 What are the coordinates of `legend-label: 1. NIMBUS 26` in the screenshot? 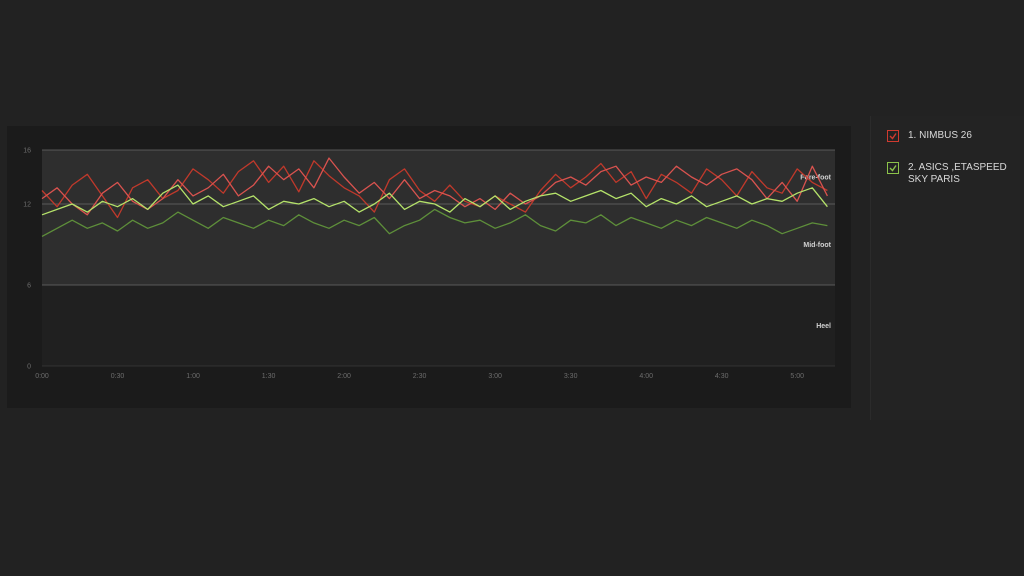 It's located at (940, 135).